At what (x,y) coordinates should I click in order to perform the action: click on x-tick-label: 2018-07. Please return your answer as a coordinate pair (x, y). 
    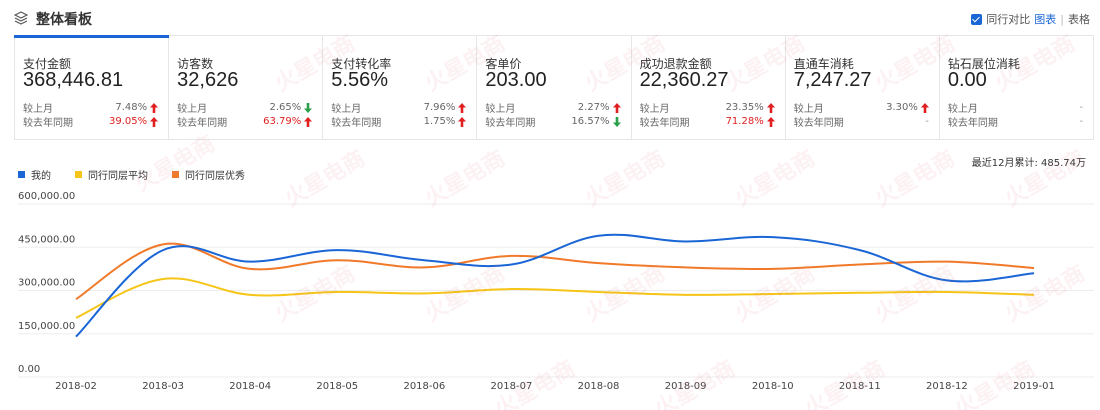
    Looking at the image, I should click on (512, 386).